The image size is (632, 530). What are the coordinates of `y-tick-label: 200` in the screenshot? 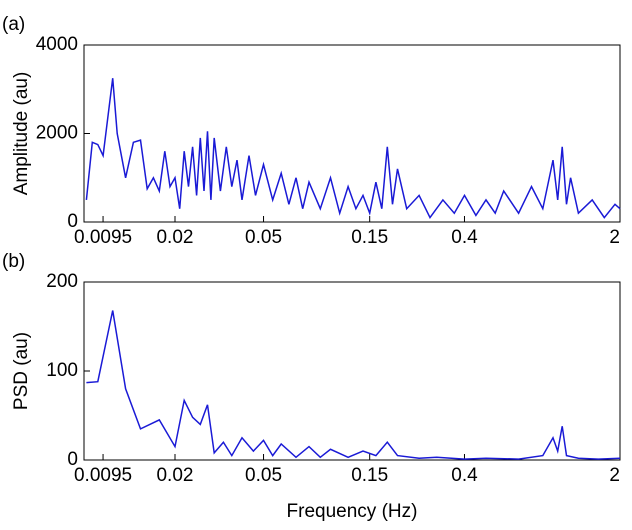 It's located at (62, 281).